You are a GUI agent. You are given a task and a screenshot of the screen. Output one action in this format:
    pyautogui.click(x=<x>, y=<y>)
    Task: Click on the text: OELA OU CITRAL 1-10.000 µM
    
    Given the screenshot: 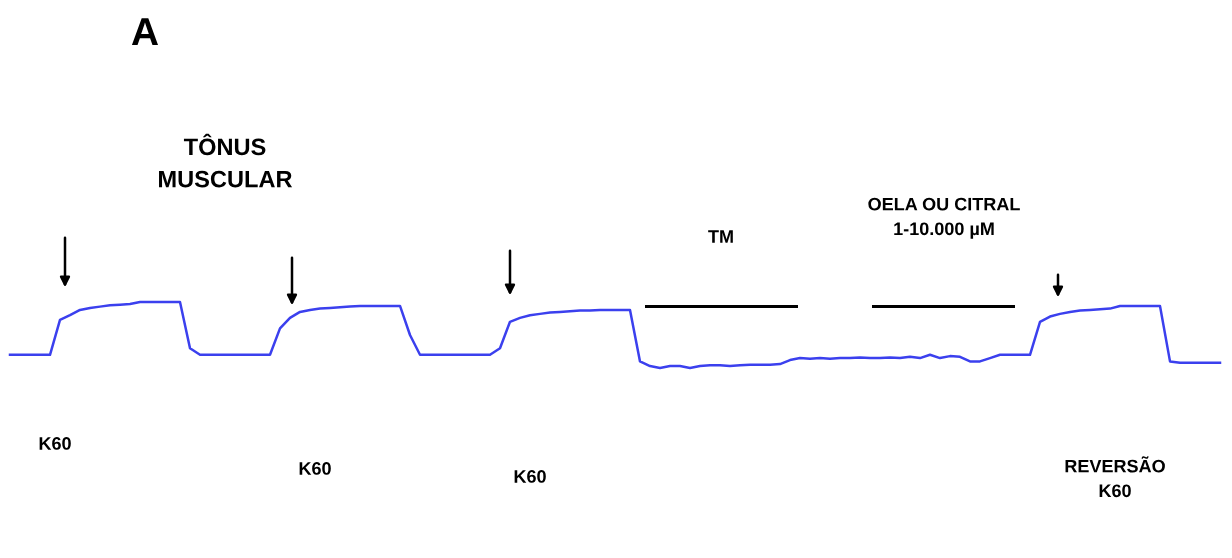 What is the action you would take?
    pyautogui.click(x=944, y=218)
    